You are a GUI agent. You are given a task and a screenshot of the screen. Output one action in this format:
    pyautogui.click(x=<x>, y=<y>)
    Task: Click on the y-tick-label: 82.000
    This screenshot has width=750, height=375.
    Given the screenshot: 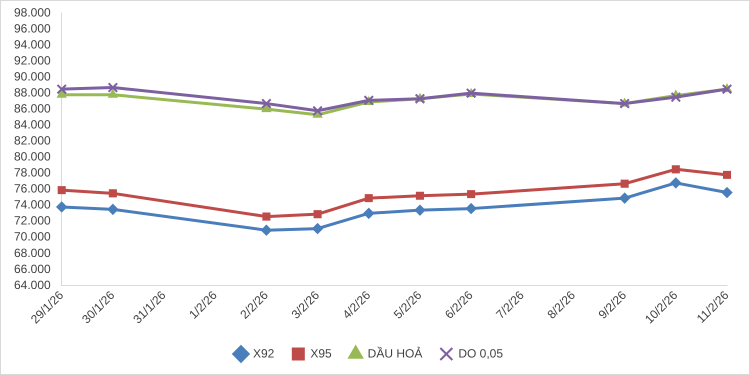 What is the action you would take?
    pyautogui.click(x=33, y=141)
    